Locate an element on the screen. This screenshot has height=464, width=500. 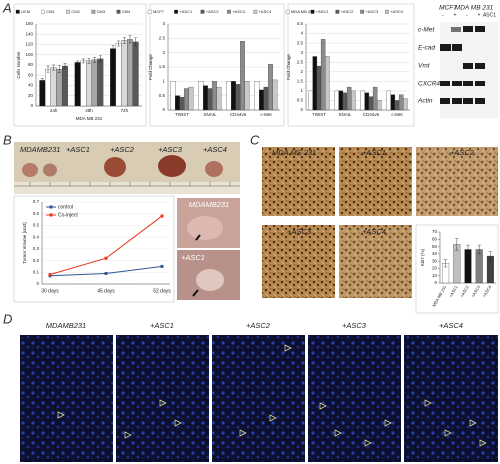
legend-marker is located at coordinates (51, 207).